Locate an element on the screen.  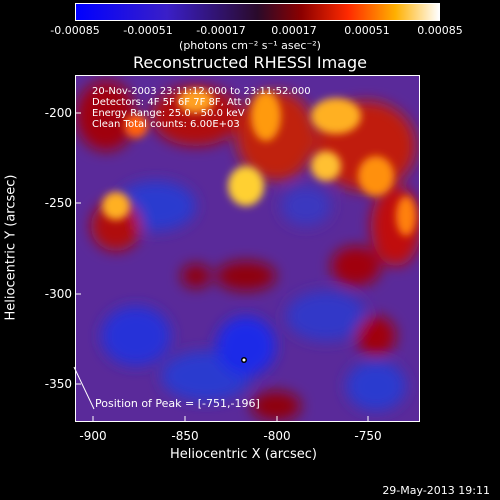
info-detectors: Detectors: 4F 5F 6F 7F 8F, Att 0 is located at coordinates (172, 102).